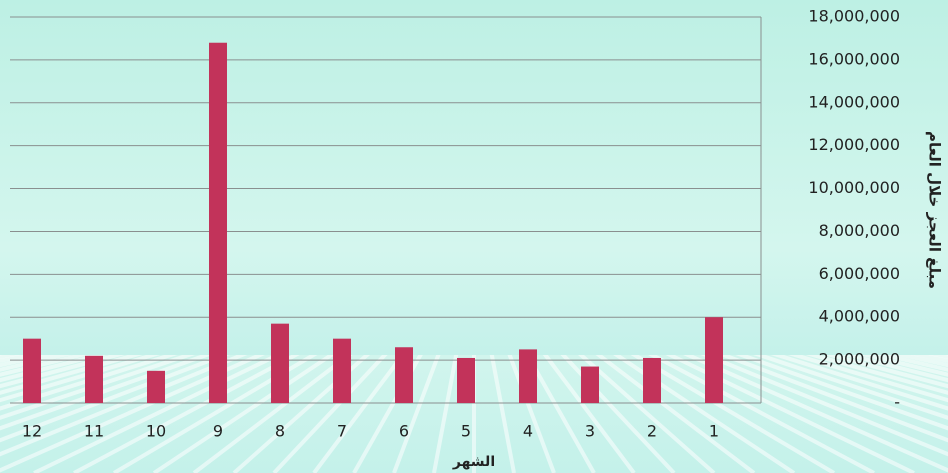 This screenshot has height=473, width=948. What do you see at coordinates (854, 58) in the screenshot?
I see `y-tick-label: 16,000,000` at bounding box center [854, 58].